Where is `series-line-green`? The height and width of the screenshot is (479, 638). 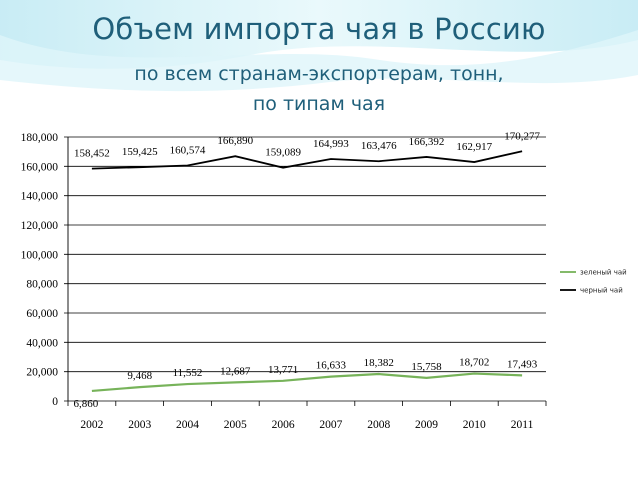 series-line-green is located at coordinates (307, 382).